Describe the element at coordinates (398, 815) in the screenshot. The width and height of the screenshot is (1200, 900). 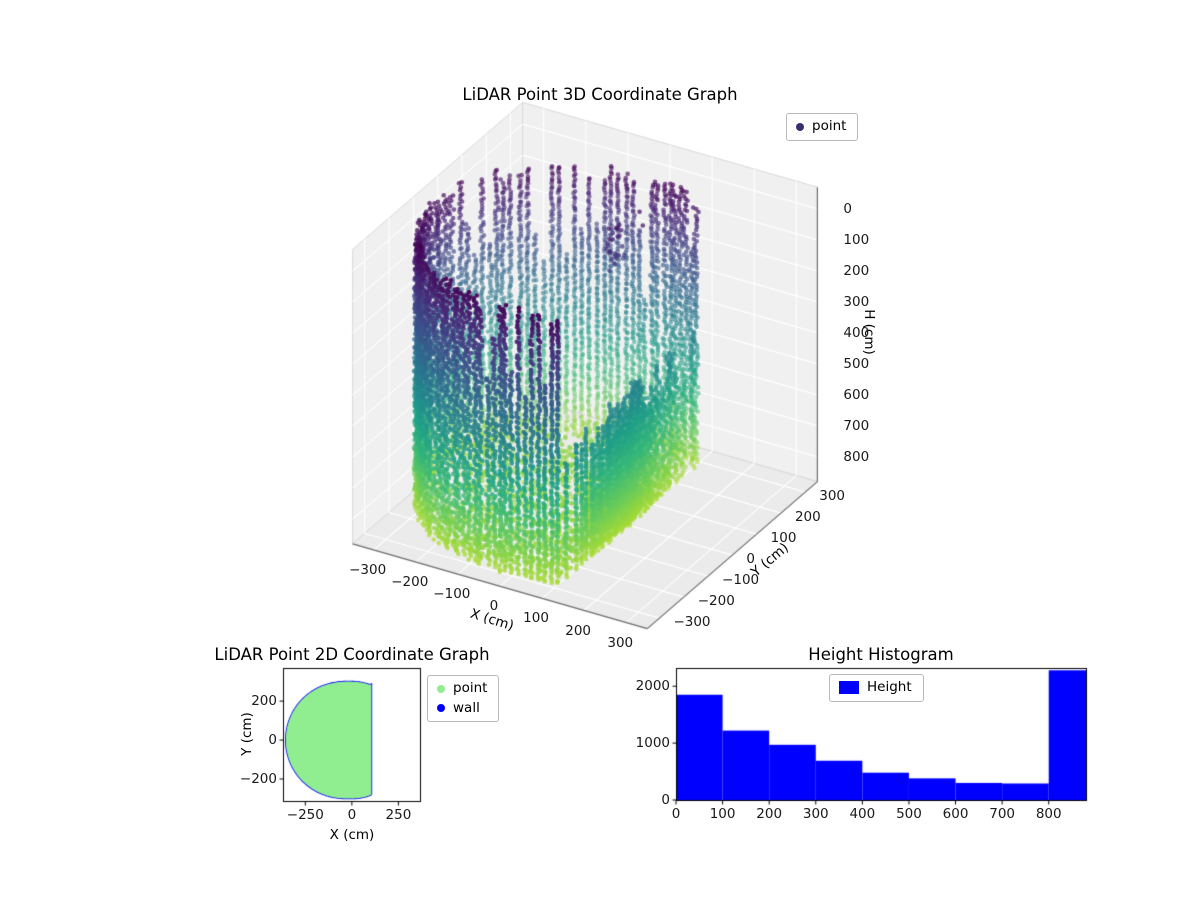
I see `plot2d-x-tick-label: 250` at that location.